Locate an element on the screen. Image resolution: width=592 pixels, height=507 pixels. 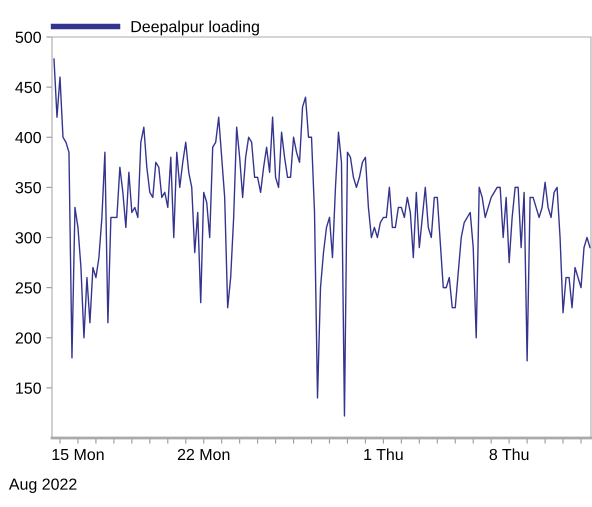
y-tick-label: 450 is located at coordinates (28, 88).